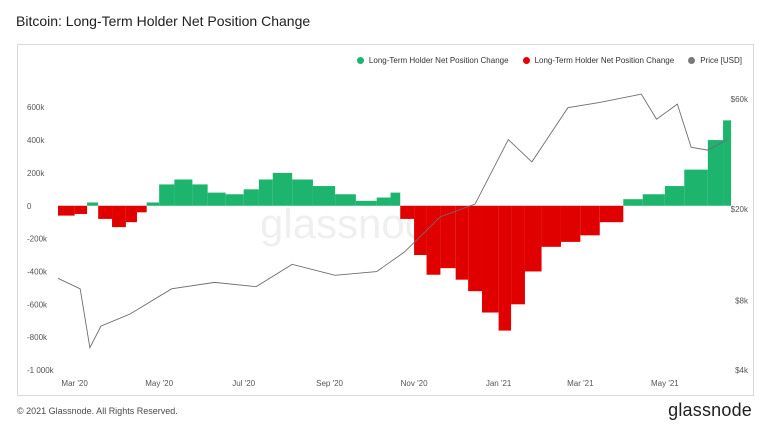  What do you see at coordinates (159, 383) in the screenshot?
I see `x-axis-tick-label: May '20` at bounding box center [159, 383].